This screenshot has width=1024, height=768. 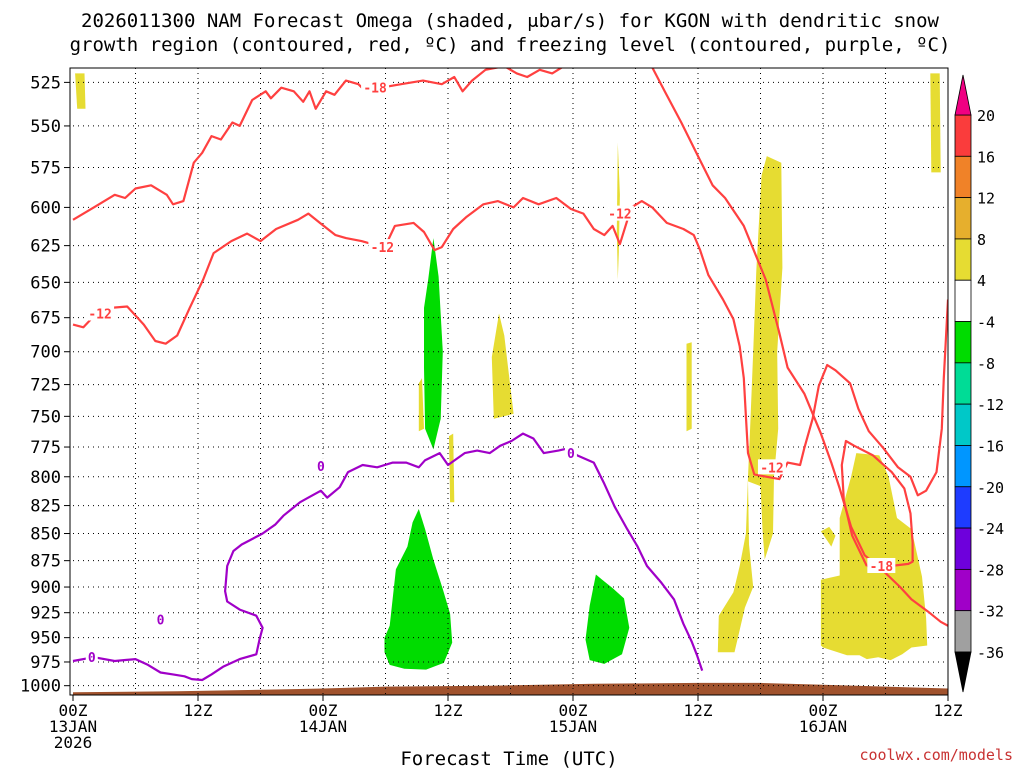 What do you see at coordinates (73, 726) in the screenshot?
I see `x-tick-label: 13JAN` at bounding box center [73, 726].